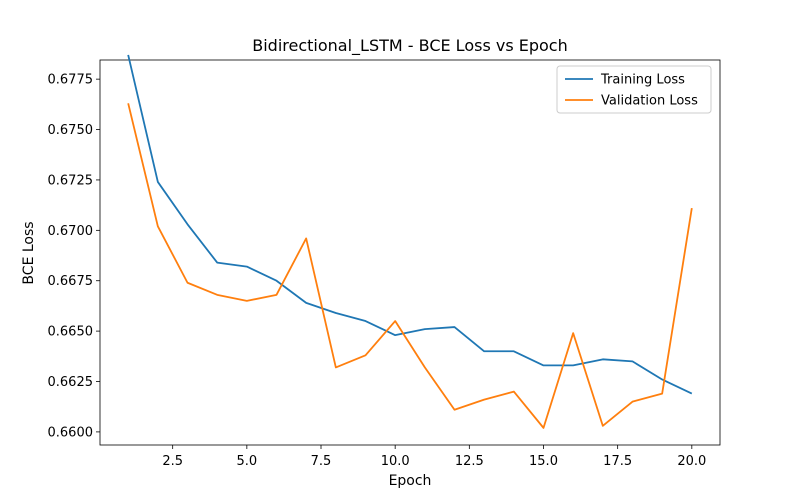  I want to click on x-axis-ticks: 2.5 5.0 7.5 10.0 12.5 15.0 17.5 20.0, so click(434, 457).